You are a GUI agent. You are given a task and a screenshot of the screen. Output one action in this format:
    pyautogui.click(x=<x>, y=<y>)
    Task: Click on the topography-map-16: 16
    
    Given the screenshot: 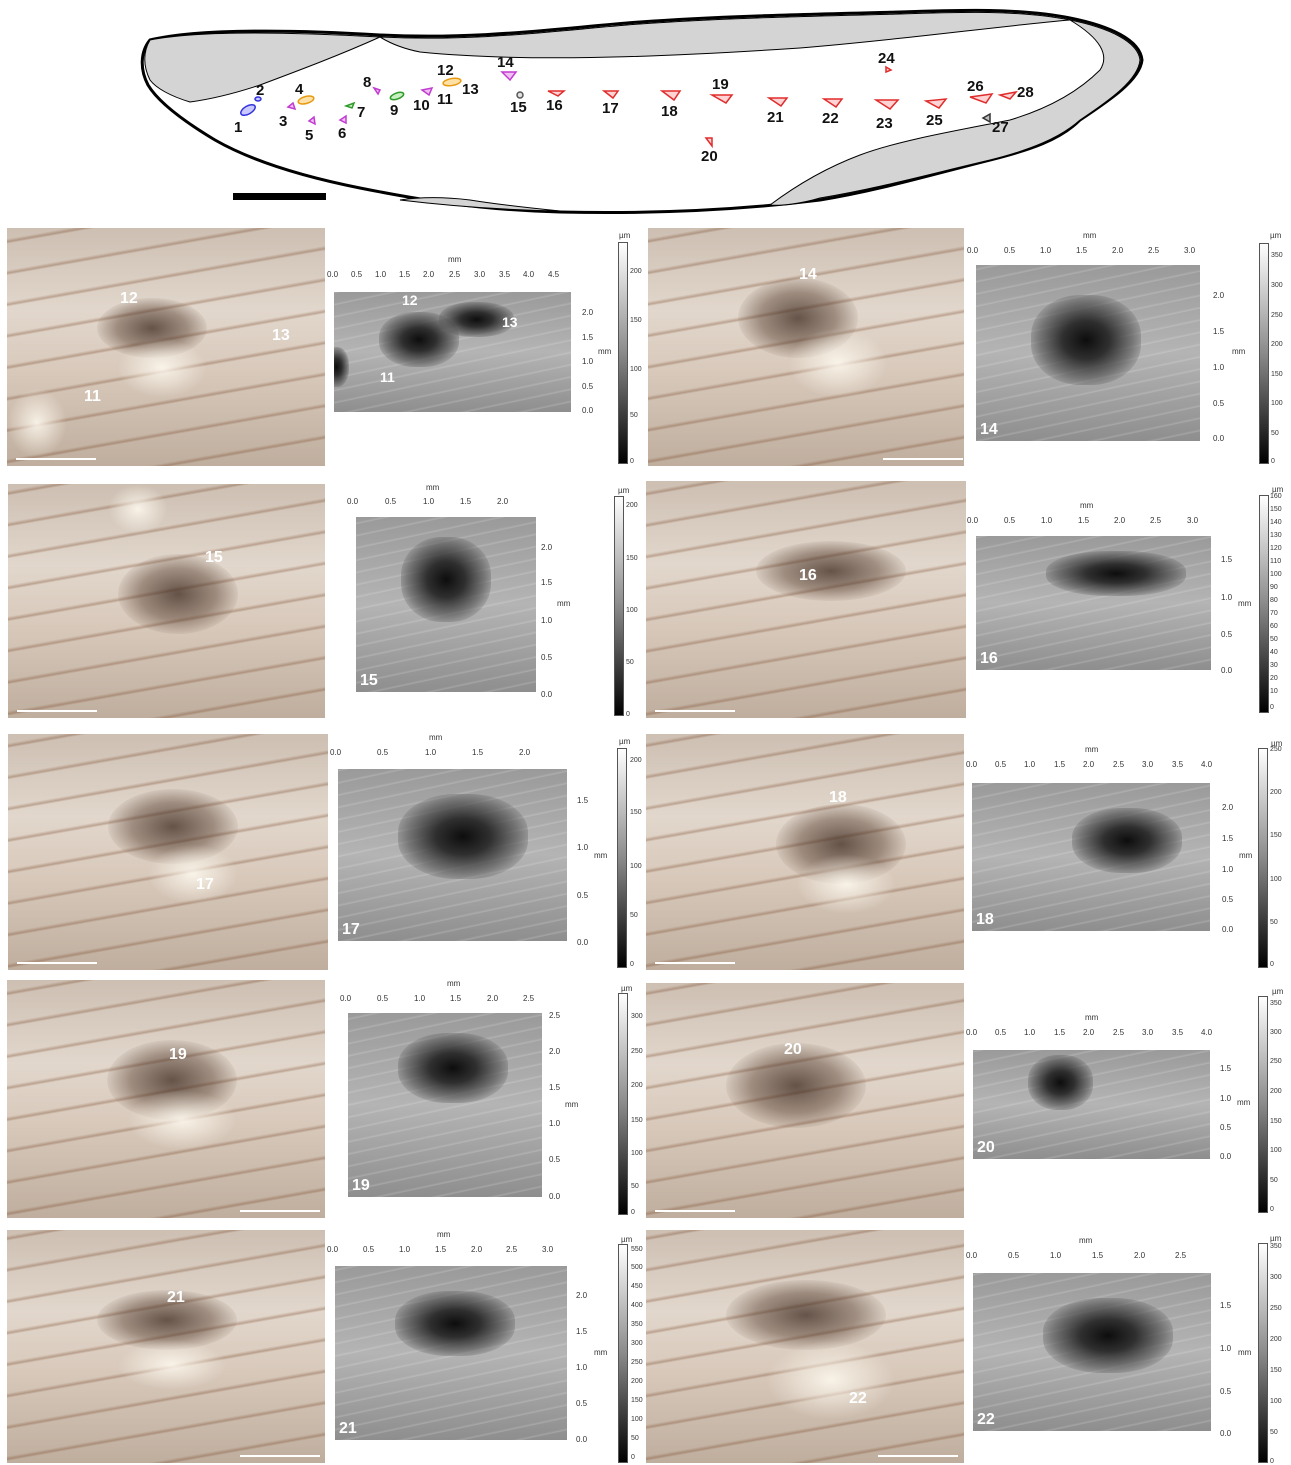 What is the action you would take?
    pyautogui.click(x=1093, y=603)
    